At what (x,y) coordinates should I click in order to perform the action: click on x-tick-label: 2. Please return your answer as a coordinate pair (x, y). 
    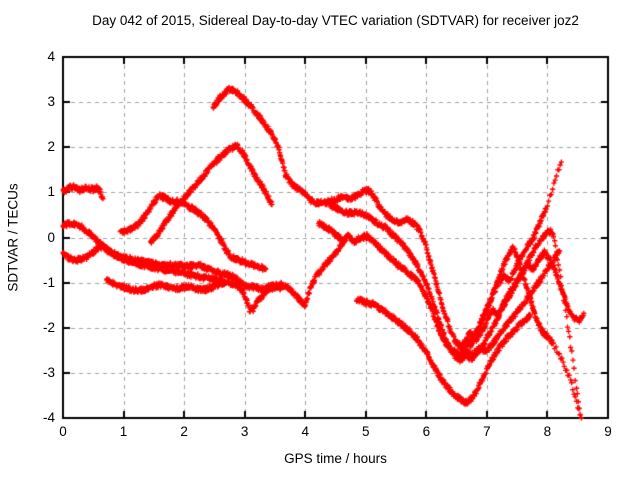
    Looking at the image, I should click on (184, 431).